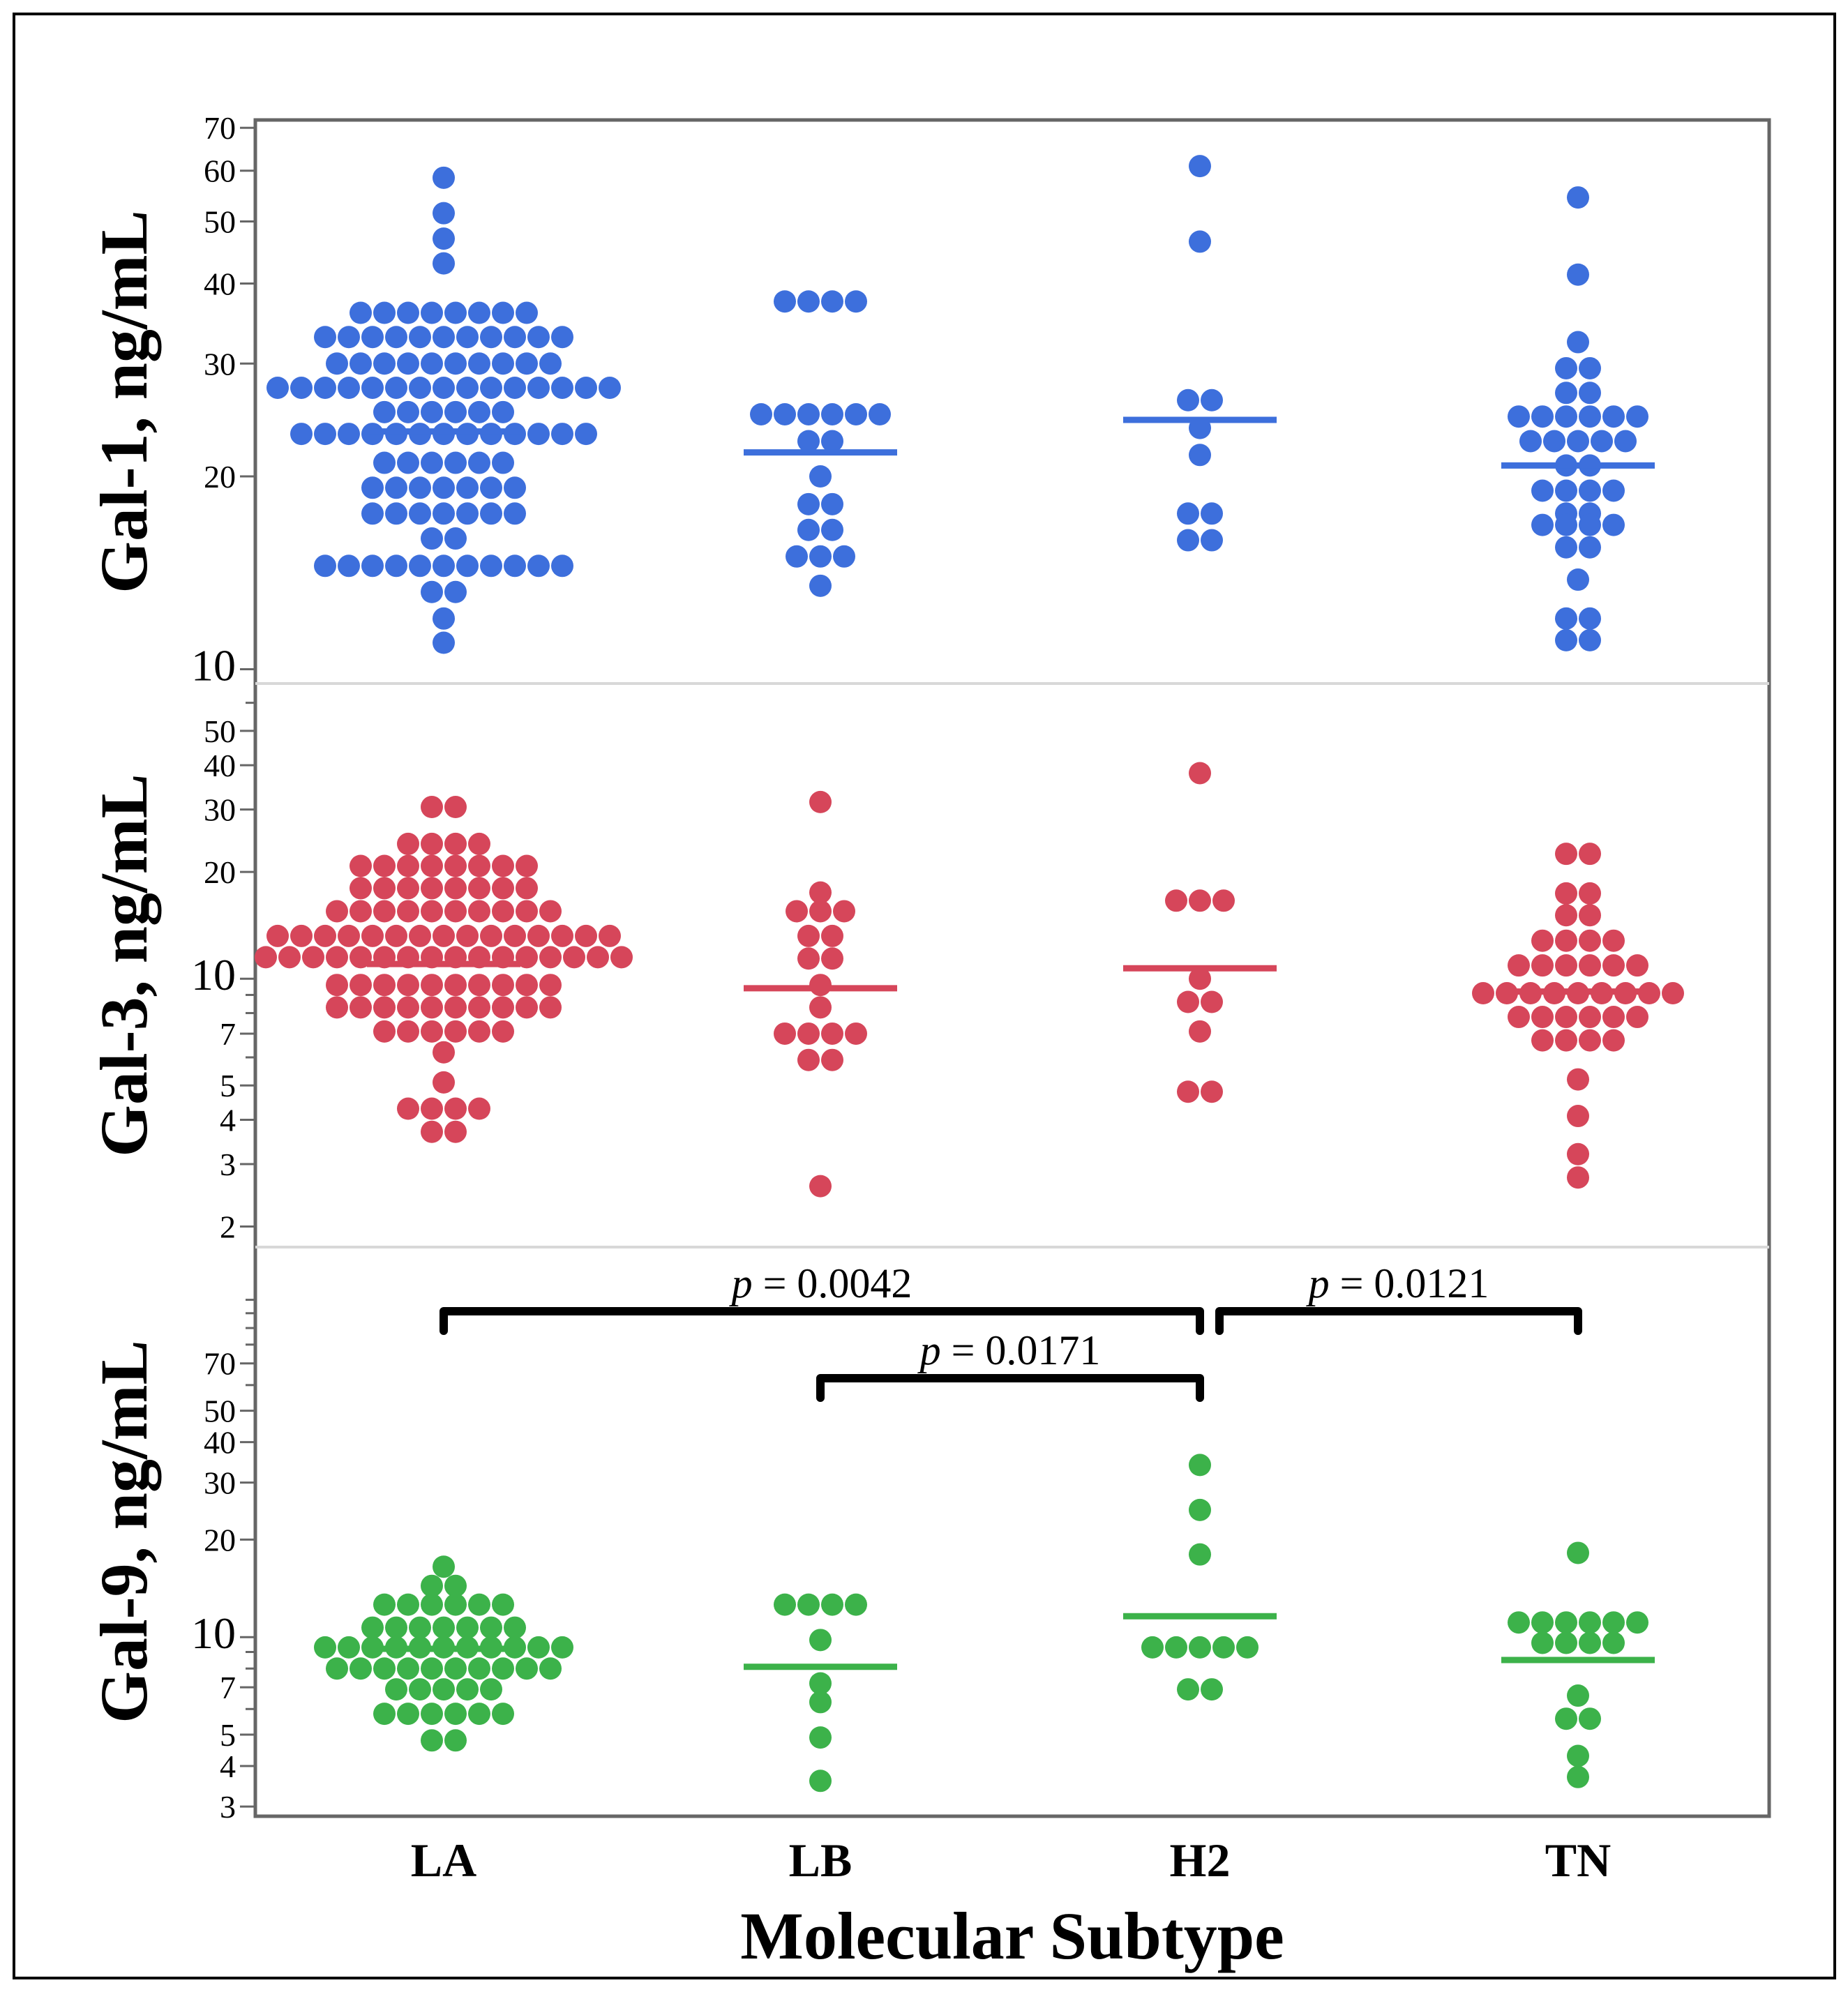 Image resolution: width=1848 pixels, height=1992 pixels. What do you see at coordinates (124, 401) in the screenshot?
I see `y-axis-label: Gal-1, ng/mL` at bounding box center [124, 401].